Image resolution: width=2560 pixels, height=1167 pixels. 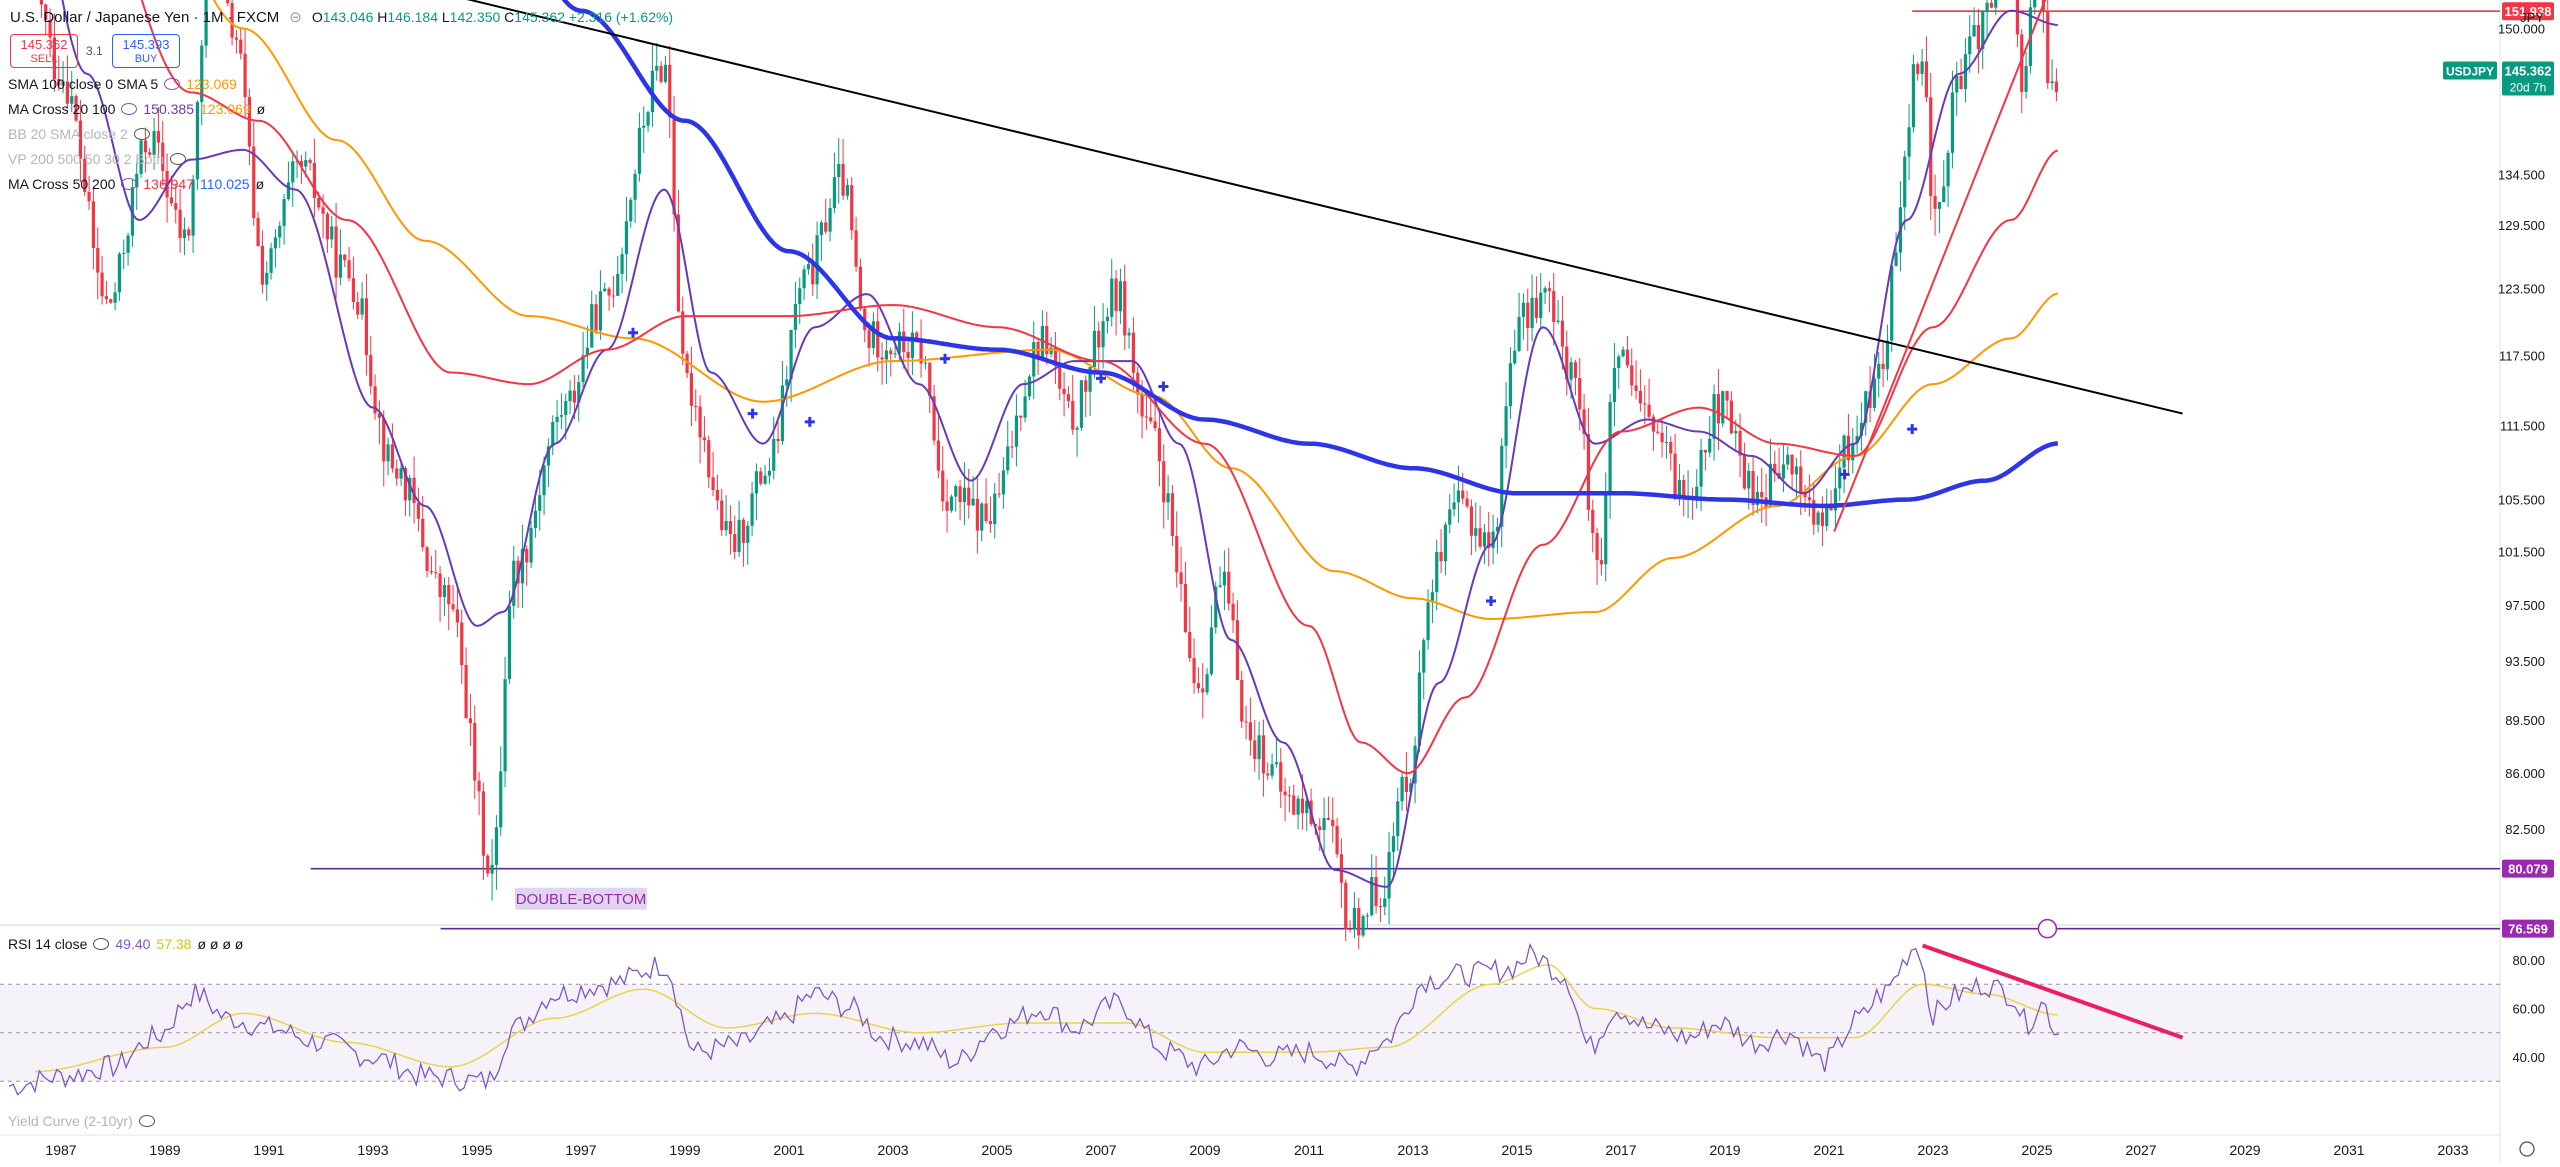 I want to click on lightning-icon, so click(x=2047, y=928).